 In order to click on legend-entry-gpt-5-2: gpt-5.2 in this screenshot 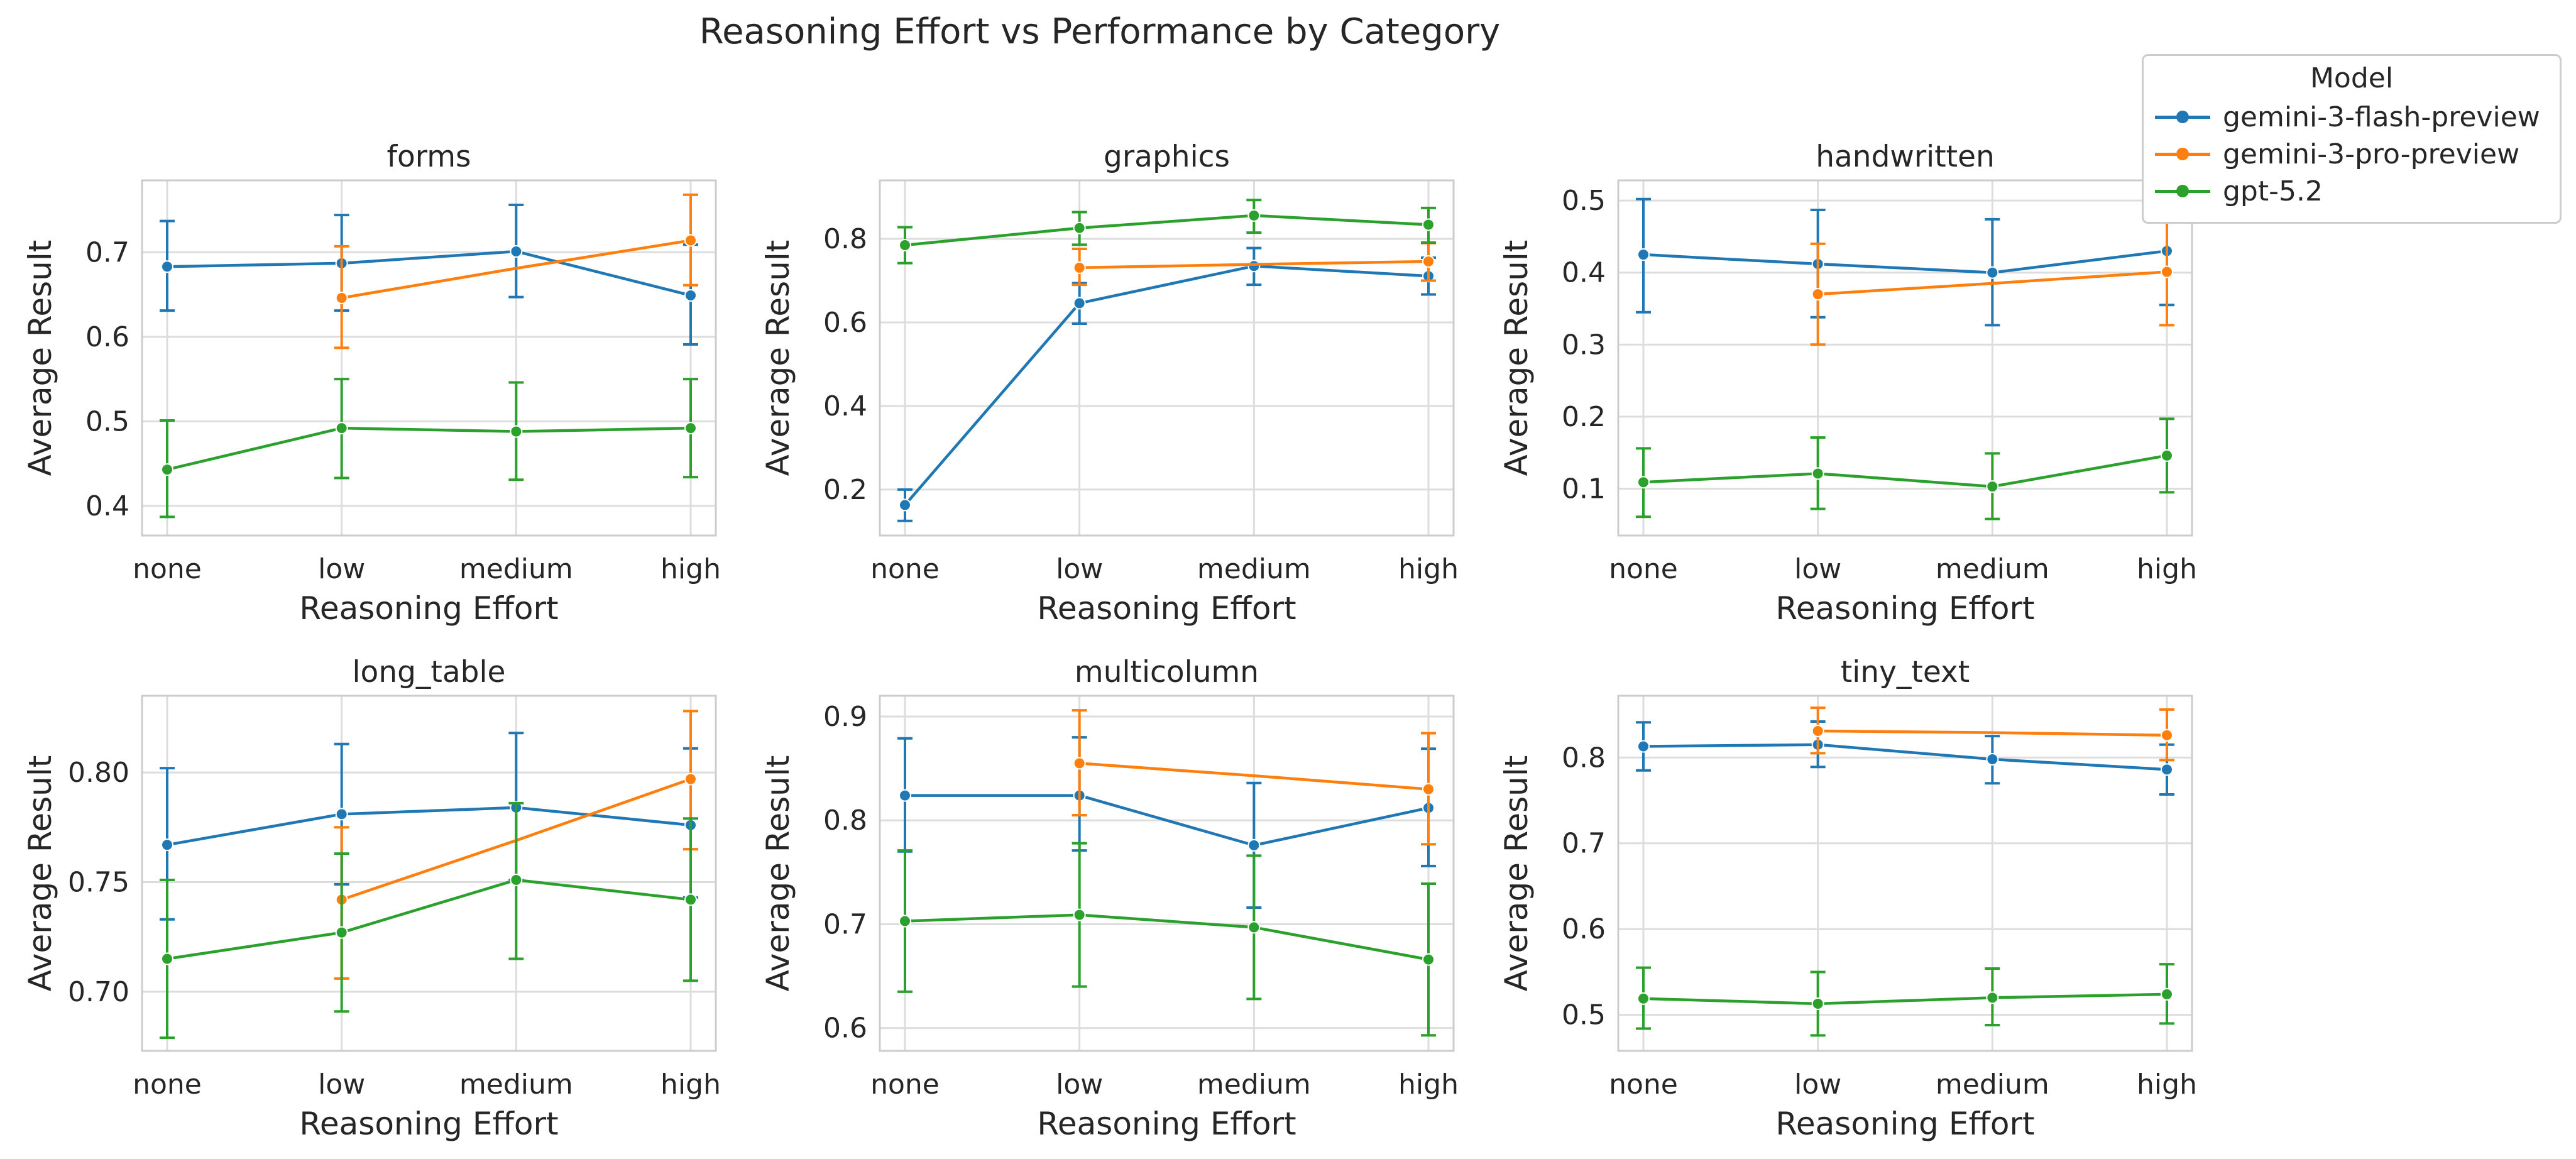, I will do `click(2238, 191)`.